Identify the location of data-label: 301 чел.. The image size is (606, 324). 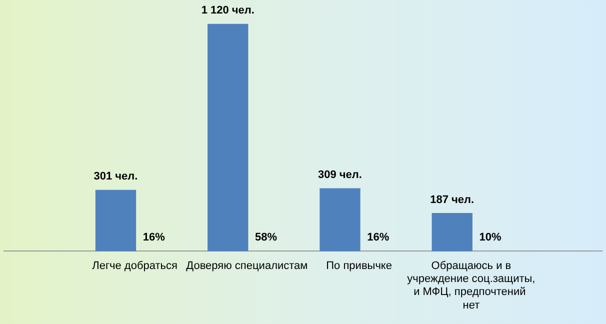
(116, 176).